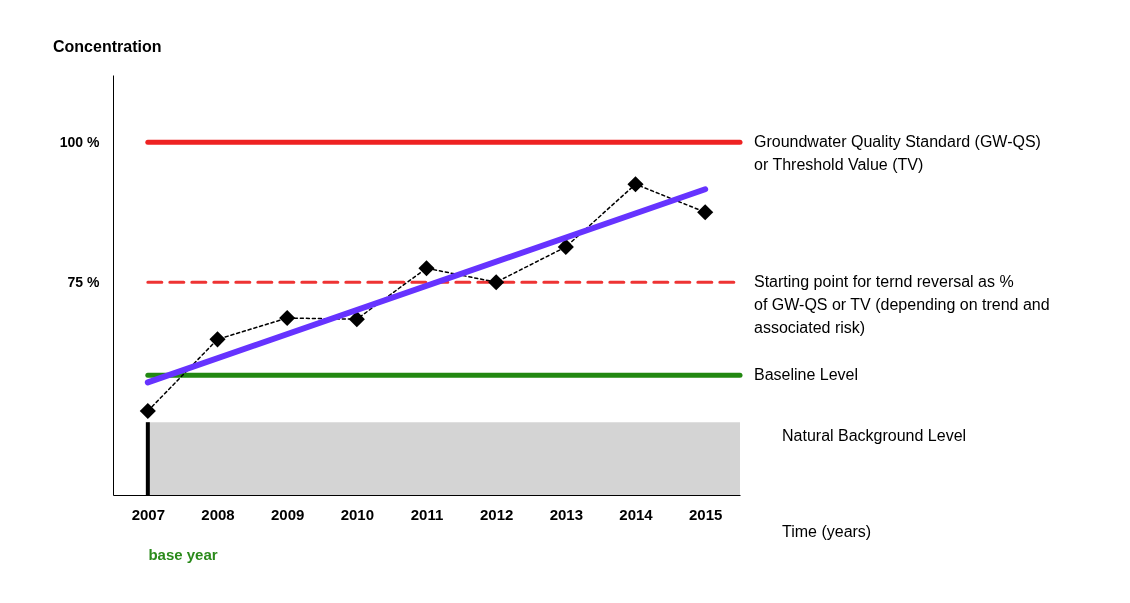 This screenshot has height=603, width=1130. Describe the element at coordinates (80, 141) in the screenshot. I see `y-tick-label: 100 %` at that location.